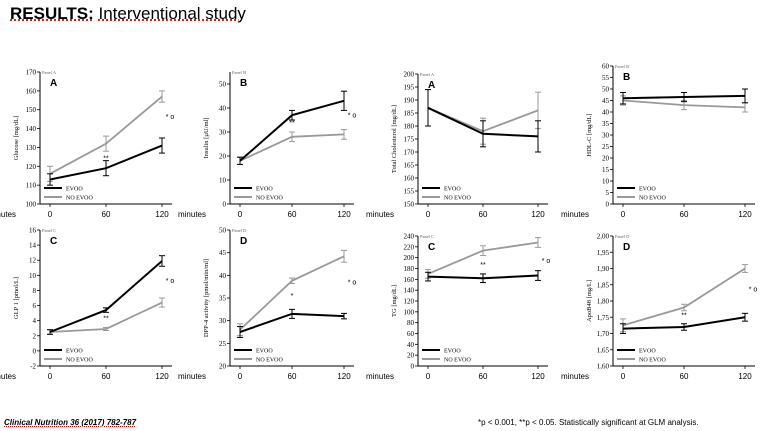 Image resolution: width=769 pixels, height=431 pixels. What do you see at coordinates (172, 13) in the screenshot?
I see `title-subject: Interventional study` at bounding box center [172, 13].